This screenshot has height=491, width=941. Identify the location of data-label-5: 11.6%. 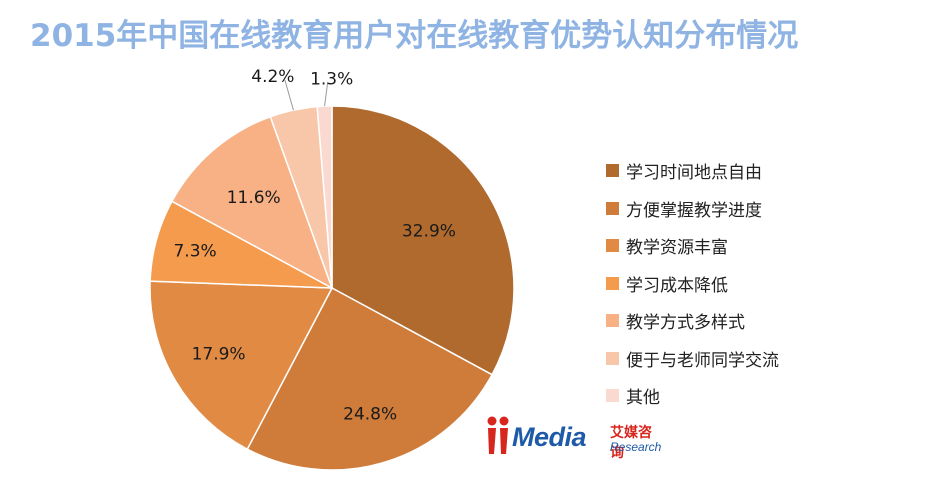
(254, 198).